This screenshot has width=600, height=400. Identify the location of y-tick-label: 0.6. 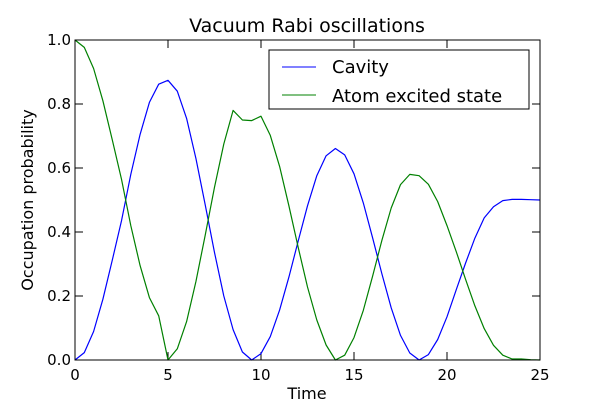
(59, 168).